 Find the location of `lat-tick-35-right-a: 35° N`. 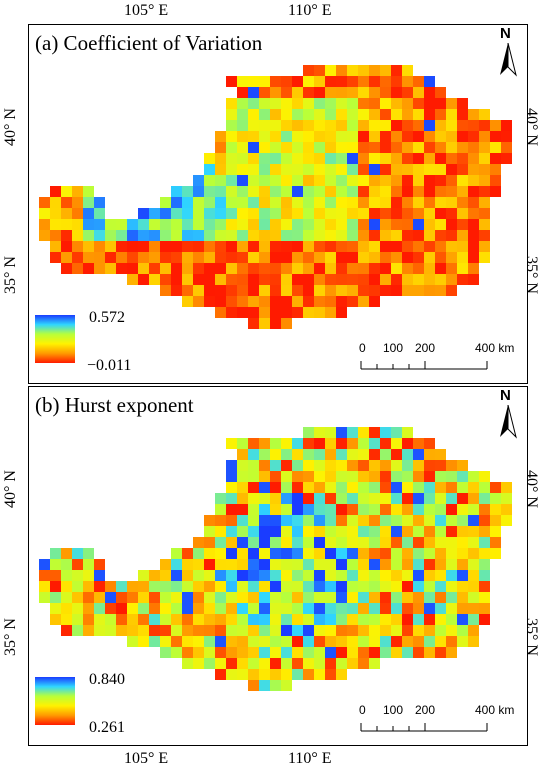

lat-tick-35-right-a: 35° N is located at coordinates (531, 275).